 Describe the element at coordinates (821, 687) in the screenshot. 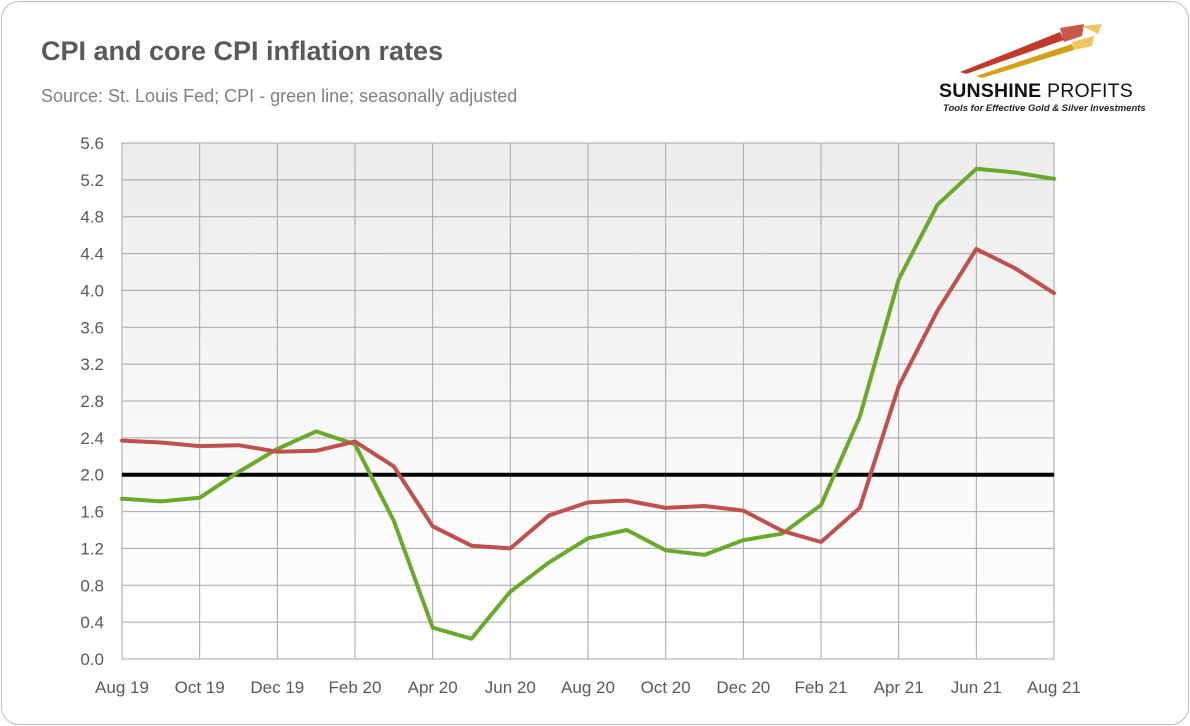

I see `x-tick-label: Feb 21` at that location.